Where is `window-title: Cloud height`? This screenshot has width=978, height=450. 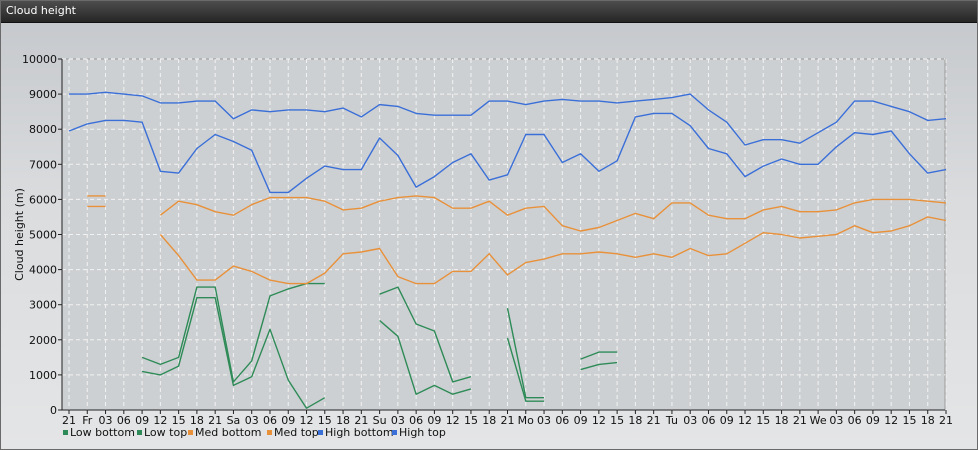 window-title: Cloud height is located at coordinates (41, 10).